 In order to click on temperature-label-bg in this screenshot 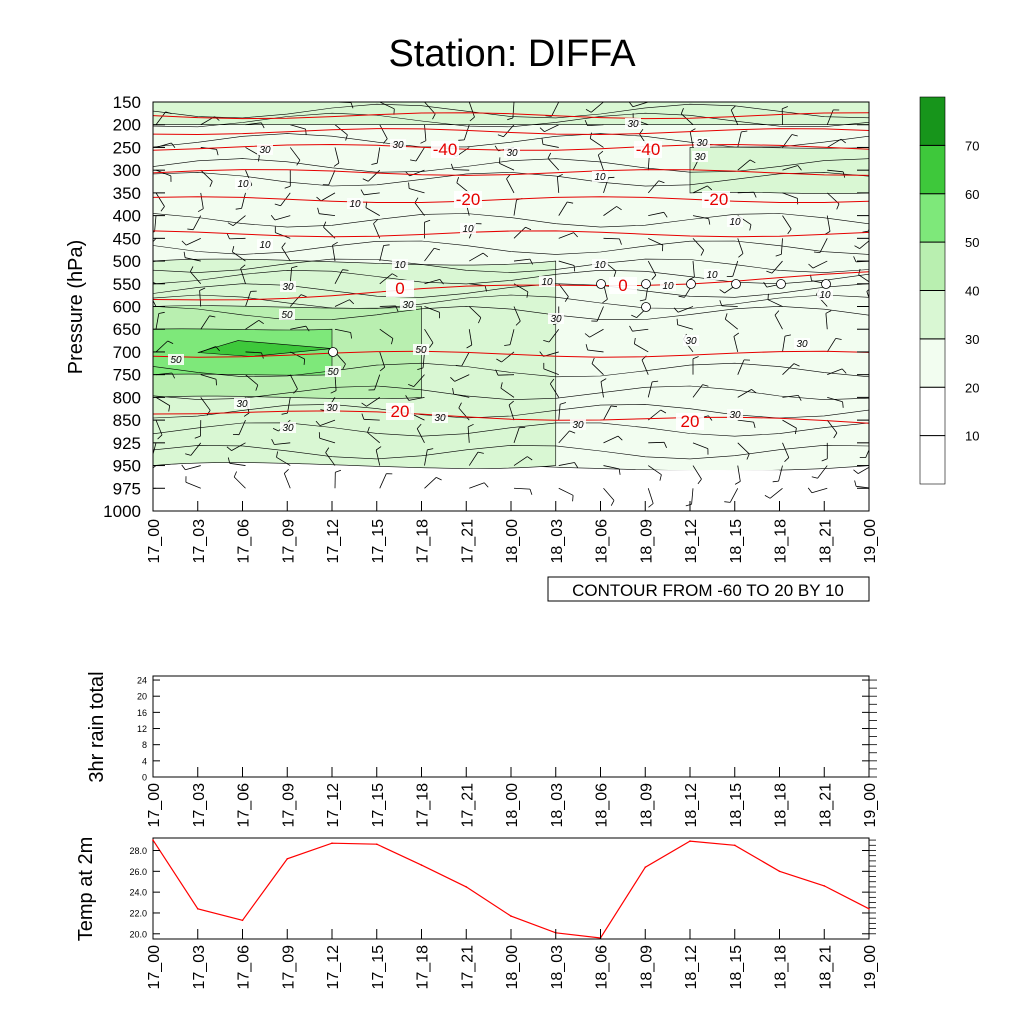, I will do `click(445, 149)`.